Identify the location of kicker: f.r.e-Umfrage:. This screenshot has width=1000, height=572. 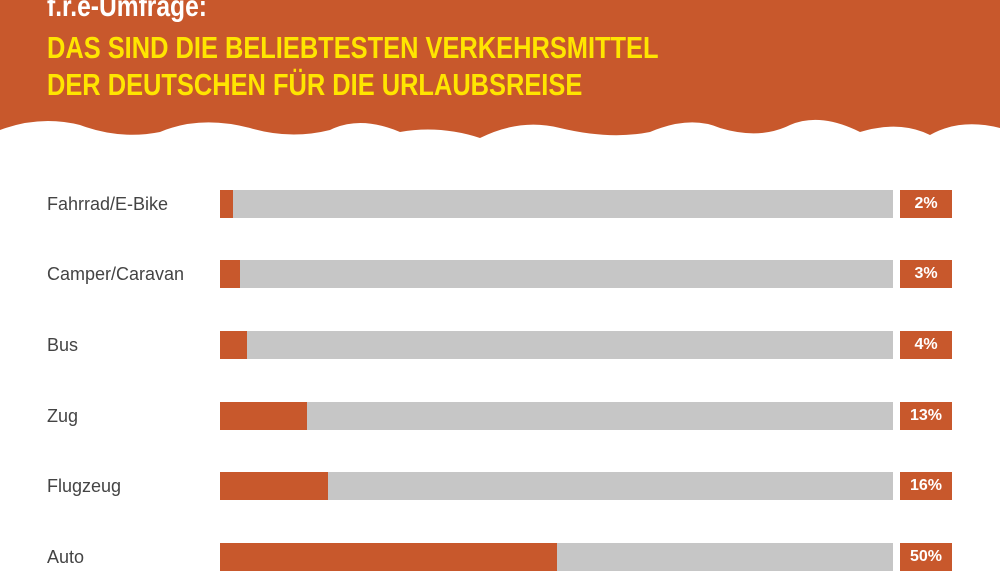
(127, 11).